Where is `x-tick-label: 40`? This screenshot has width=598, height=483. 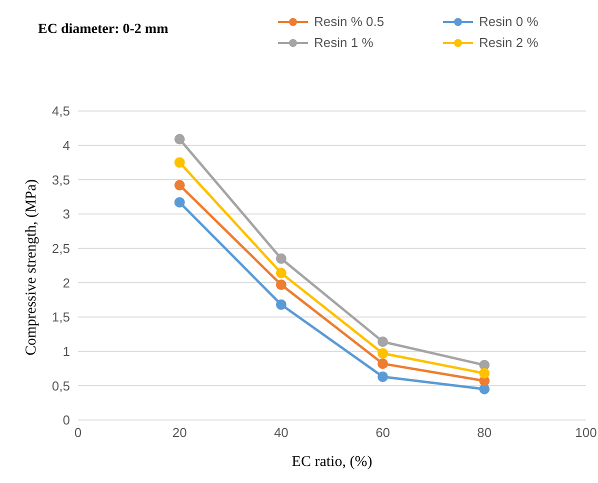 x-tick-label: 40 is located at coordinates (281, 432).